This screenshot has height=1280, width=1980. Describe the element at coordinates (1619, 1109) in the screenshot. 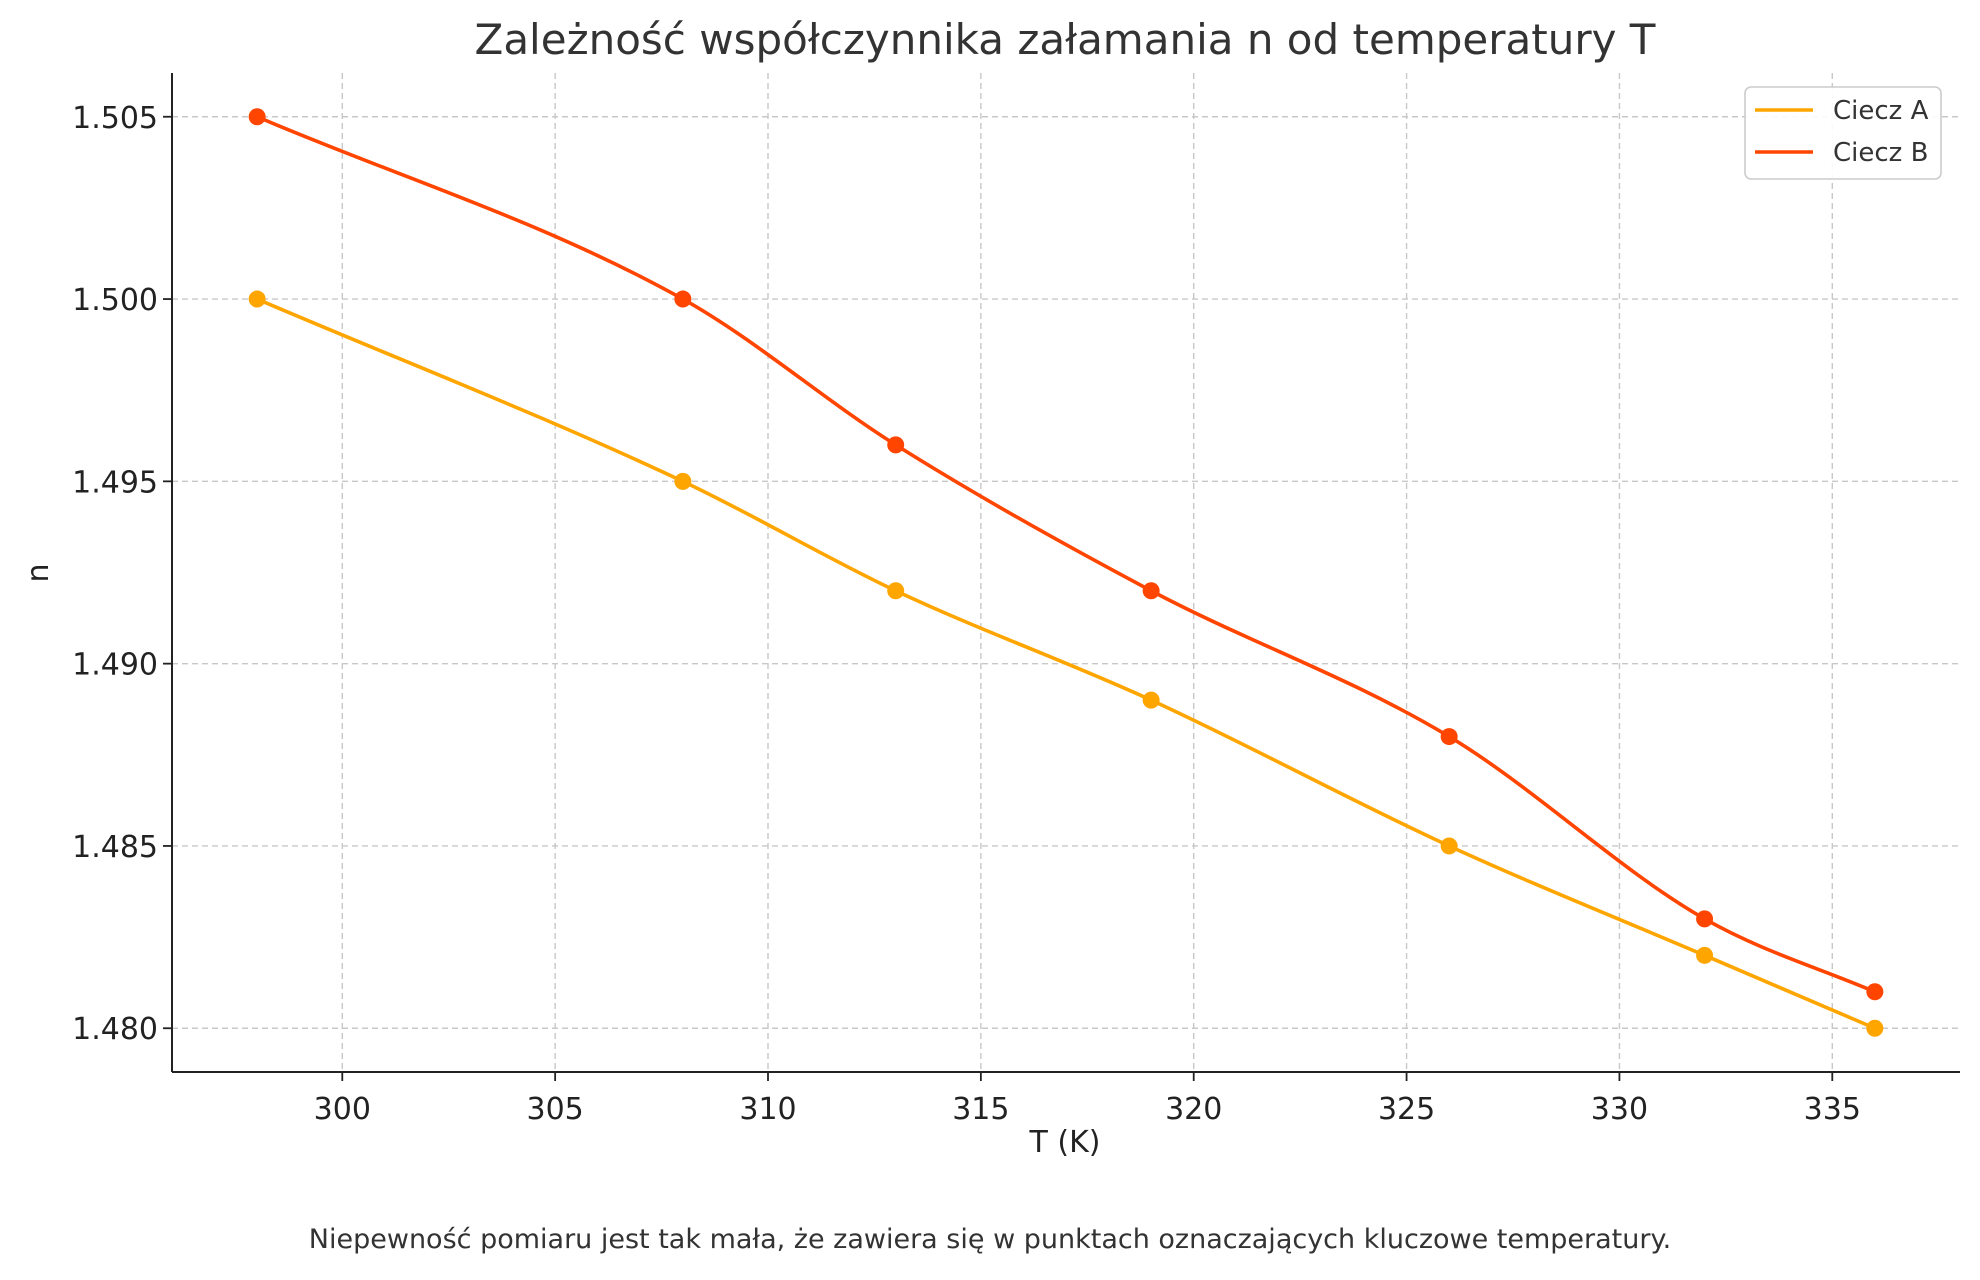

I see `x-tick-label: 330` at that location.